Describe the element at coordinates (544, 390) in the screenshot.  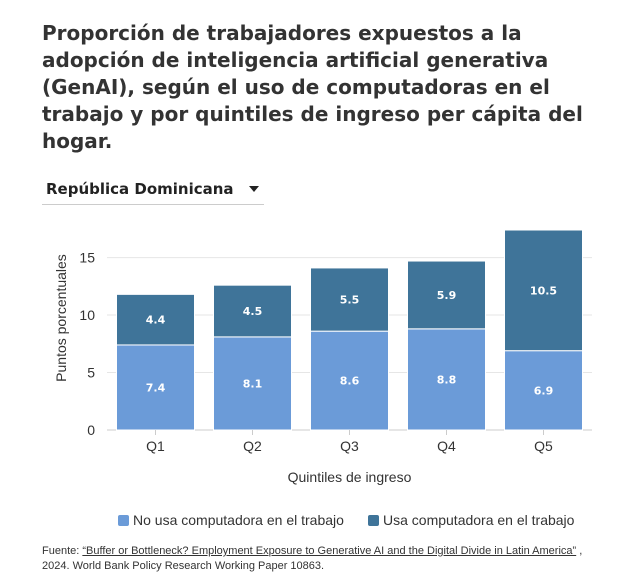
I see `data-label: 6.9` at that location.